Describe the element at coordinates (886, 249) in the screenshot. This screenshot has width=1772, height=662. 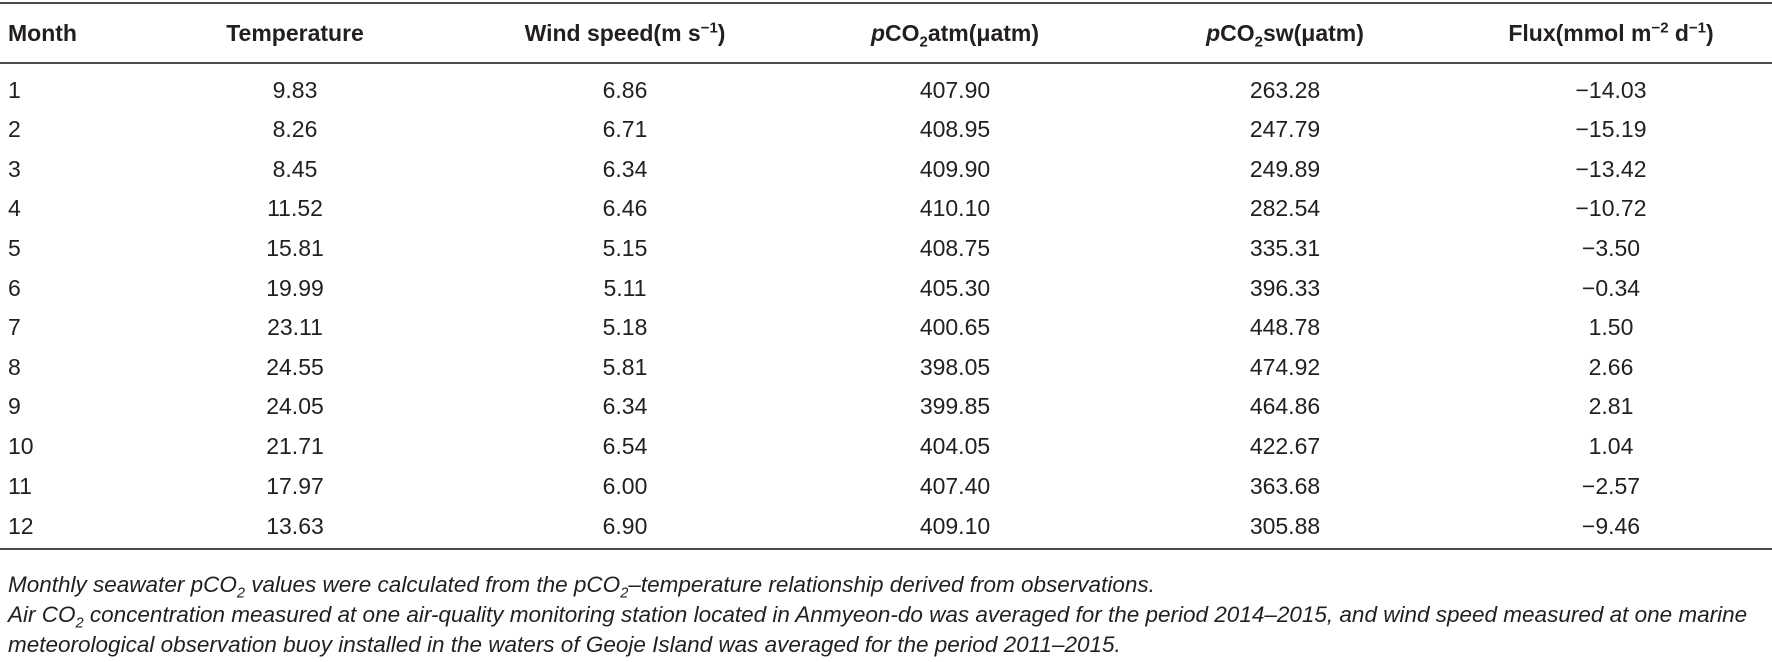
I see `table-row: 5 15.81 5.15 408.75 335.31 −3.50` at that location.